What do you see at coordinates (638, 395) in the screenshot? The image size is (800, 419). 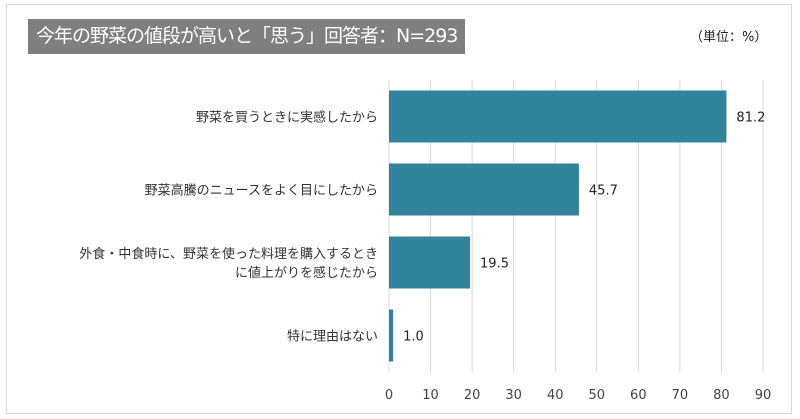 I see `x-tick-label: 60` at bounding box center [638, 395].